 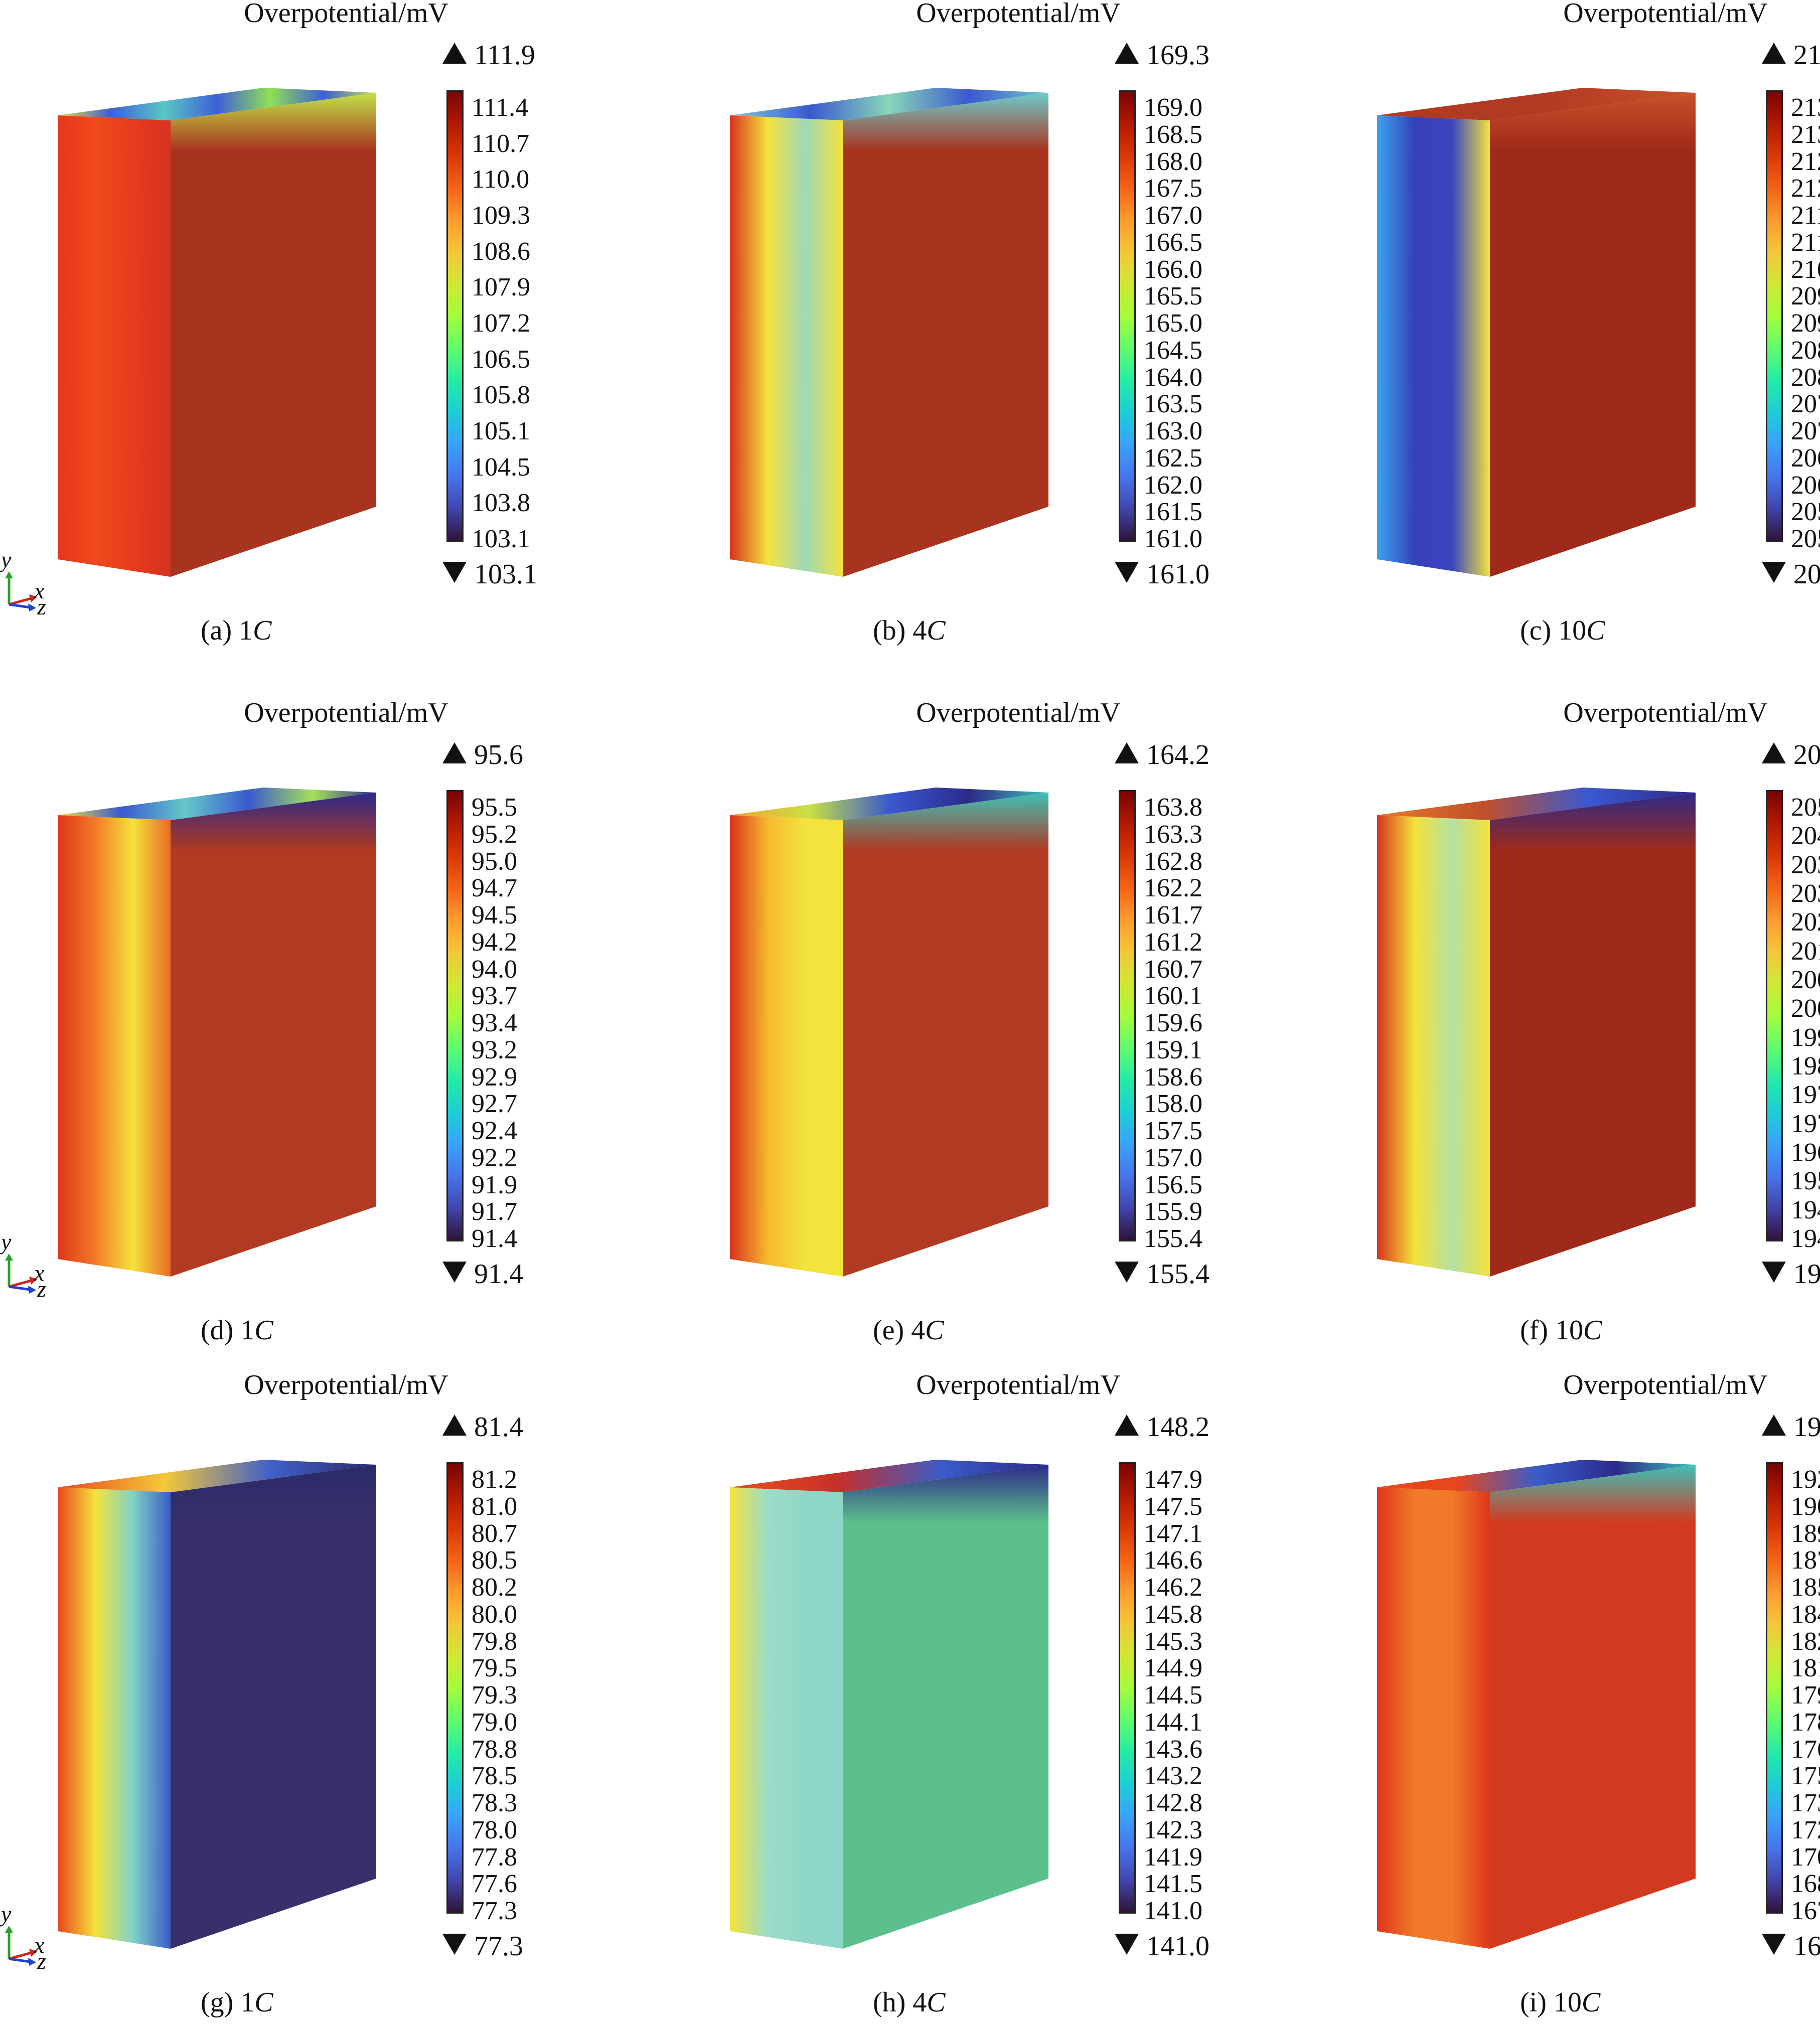 I want to click on axis-x-label: x, so click(x=39, y=590).